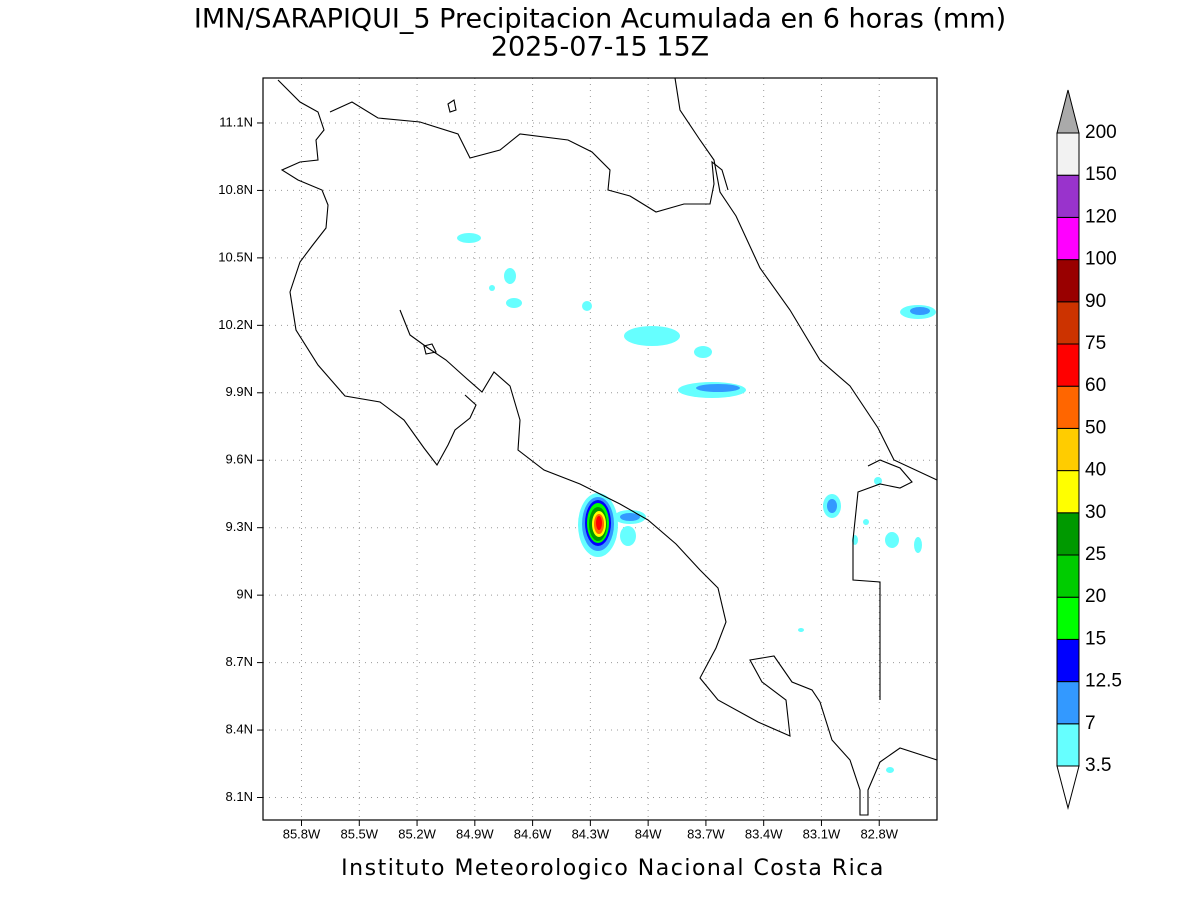 The image size is (1200, 900). What do you see at coordinates (533, 833) in the screenshot?
I see `x-tick-label: 84.6W` at bounding box center [533, 833].